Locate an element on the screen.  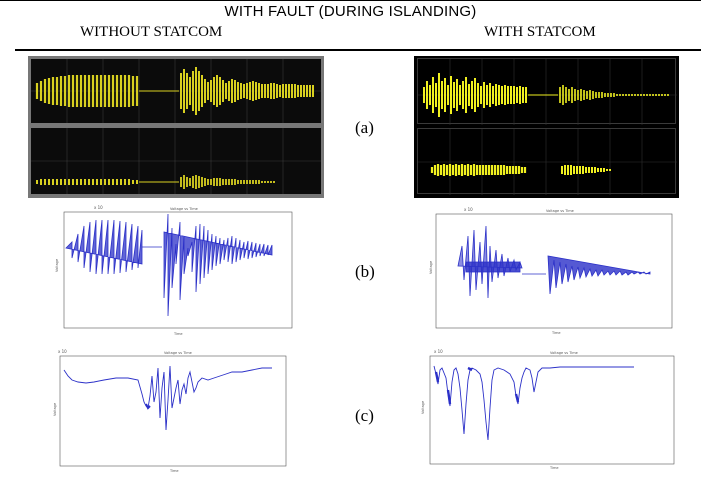
row-label-c: (c) is located at coordinates (364, 415).